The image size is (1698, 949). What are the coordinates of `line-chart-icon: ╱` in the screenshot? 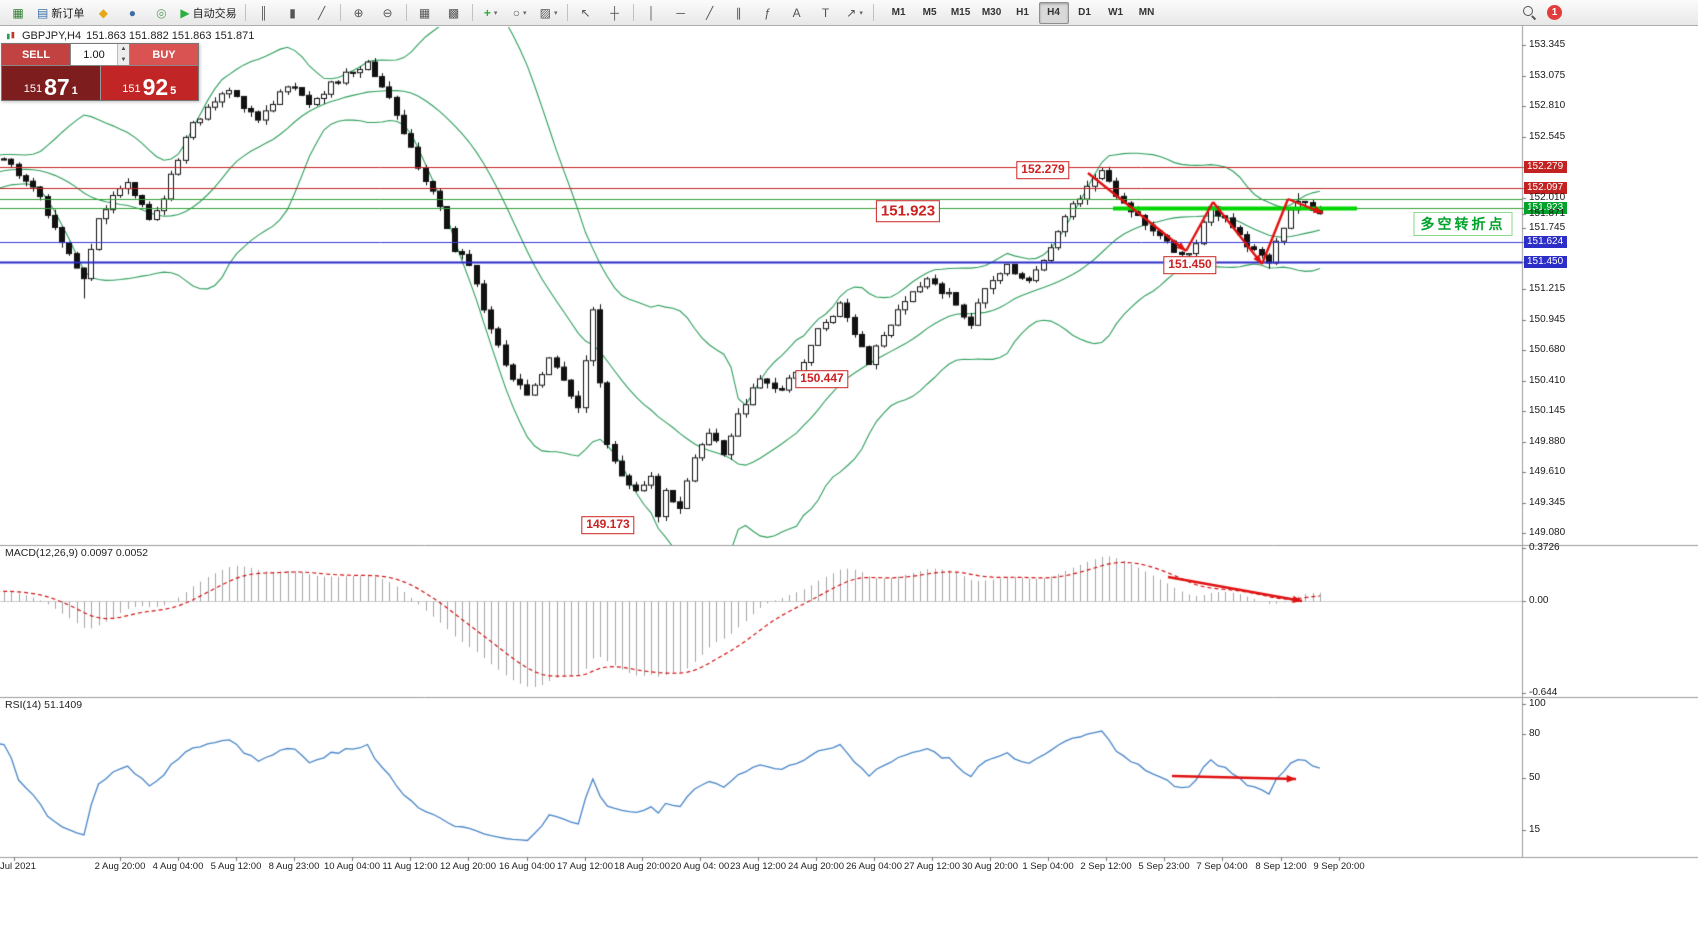 It's located at (321, 12).